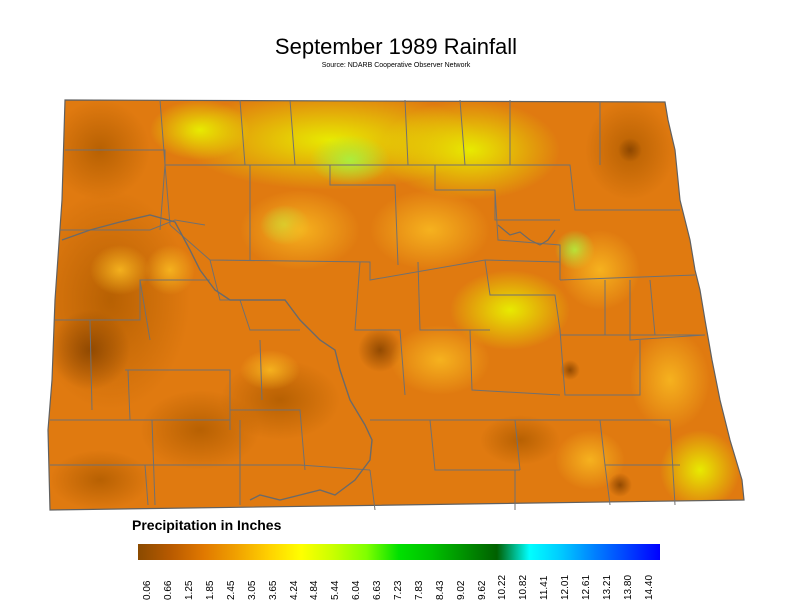 Image resolution: width=792 pixels, height=612 pixels. What do you see at coordinates (399, 552) in the screenshot?
I see `legend-color-bar` at bounding box center [399, 552].